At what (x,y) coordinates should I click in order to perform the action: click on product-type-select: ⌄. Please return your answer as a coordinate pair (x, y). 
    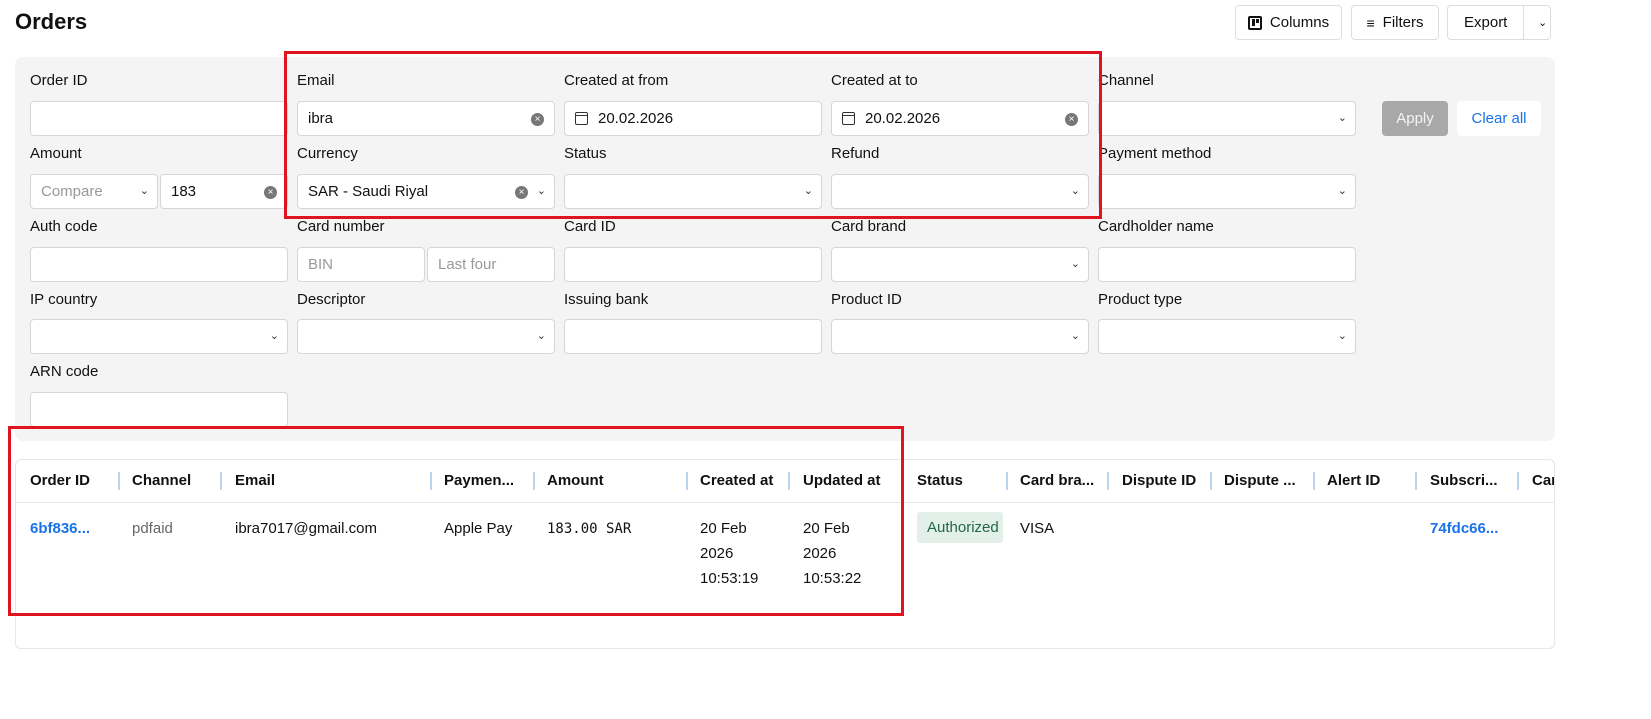
    Looking at the image, I should click on (1227, 336).